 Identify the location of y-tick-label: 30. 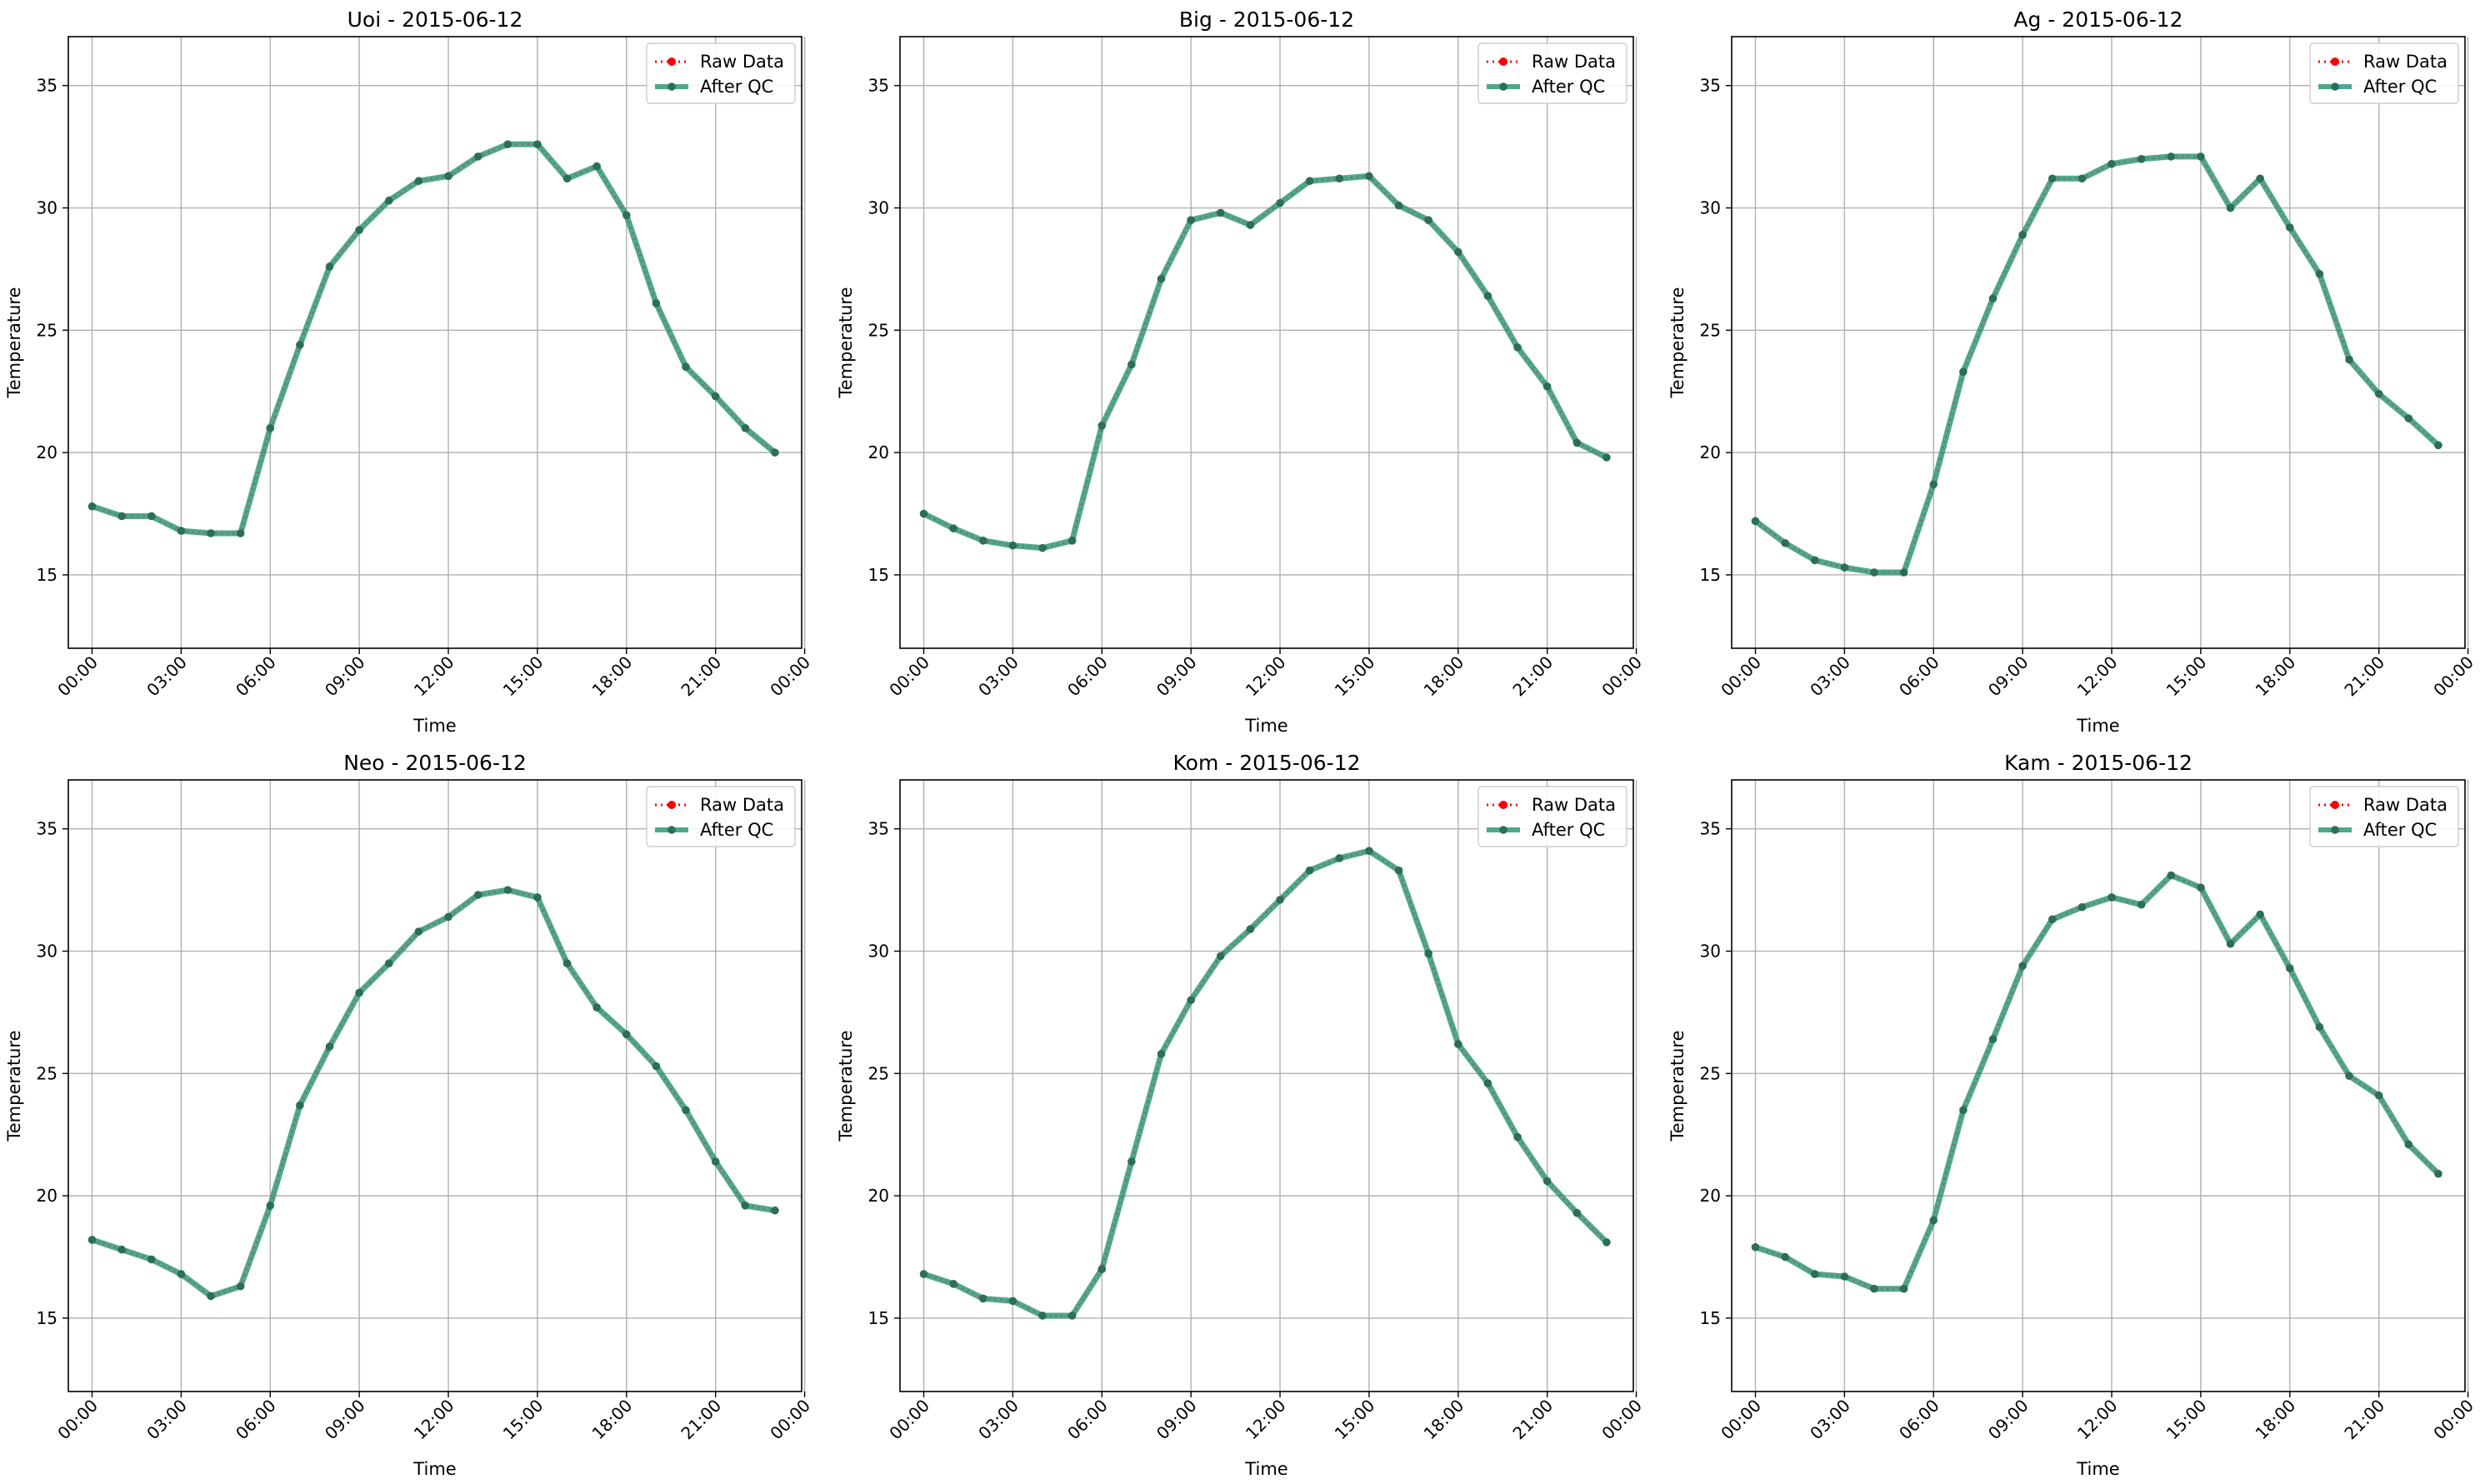
(47, 952).